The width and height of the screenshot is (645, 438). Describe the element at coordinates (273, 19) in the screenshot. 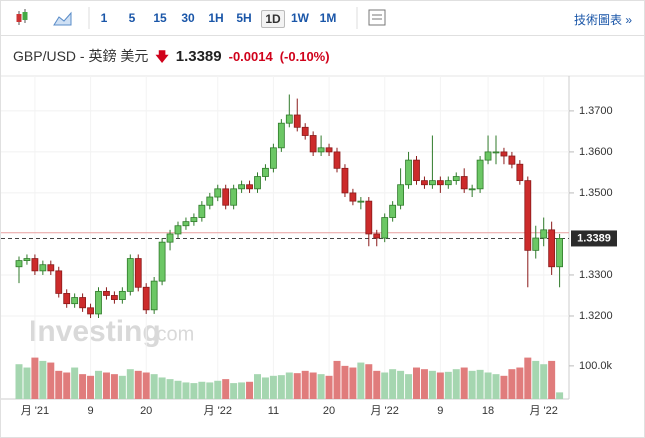

I see `interval-button: 1D` at that location.